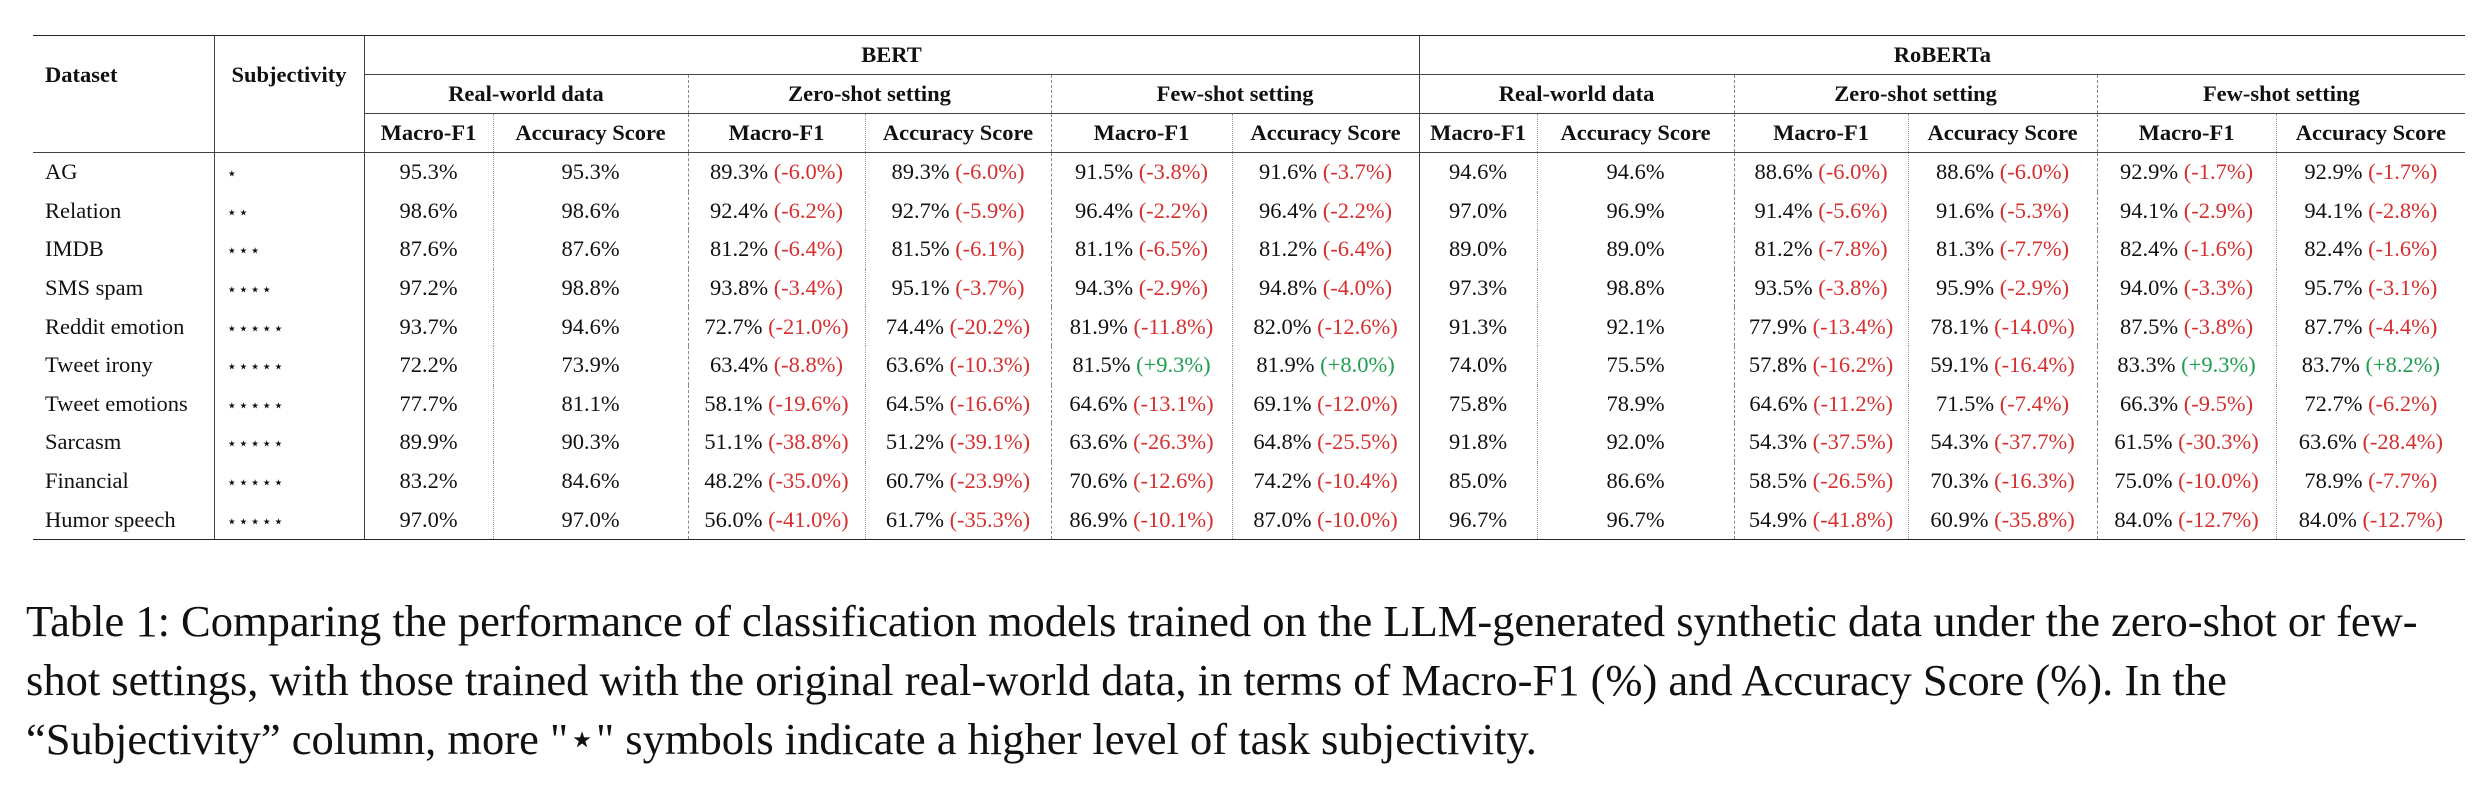 This screenshot has width=2492, height=810. I want to click on accuracy-cell: 92.9% (-1.7%), so click(2370, 172).